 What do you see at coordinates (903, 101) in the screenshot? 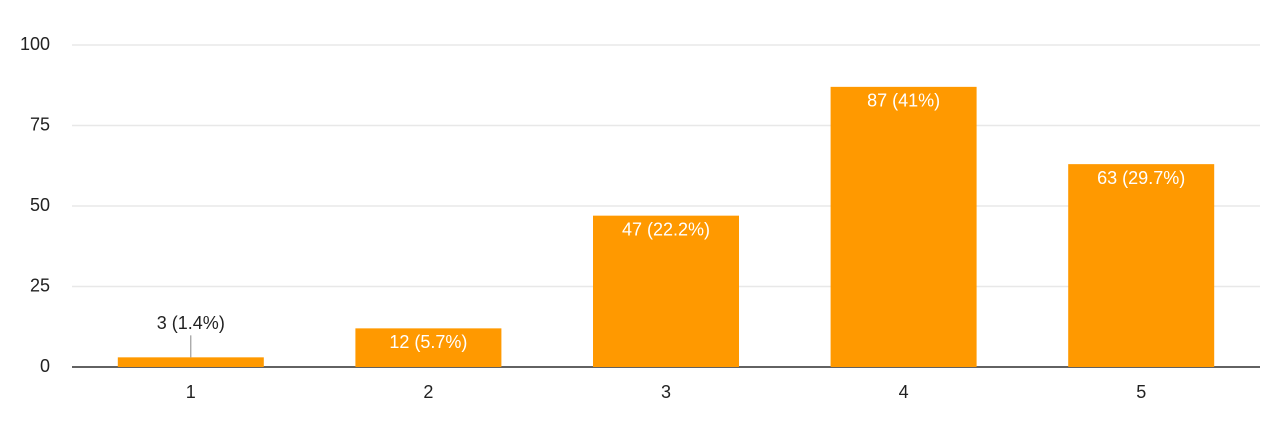
I see `data-label: 87 (41%)` at bounding box center [903, 101].